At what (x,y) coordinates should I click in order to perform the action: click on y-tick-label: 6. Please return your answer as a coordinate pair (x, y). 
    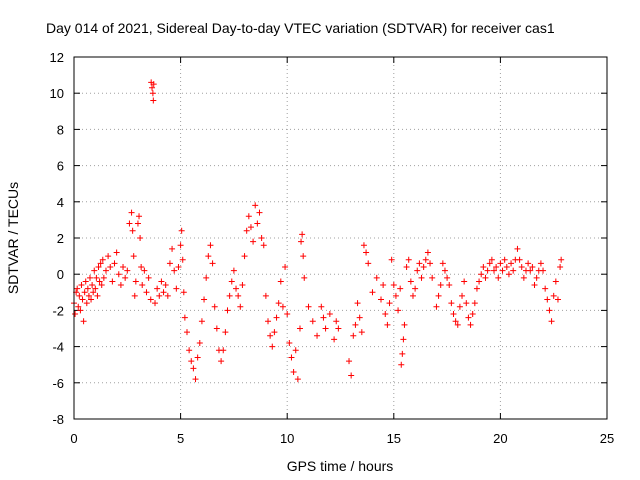
    Looking at the image, I should click on (60, 166).